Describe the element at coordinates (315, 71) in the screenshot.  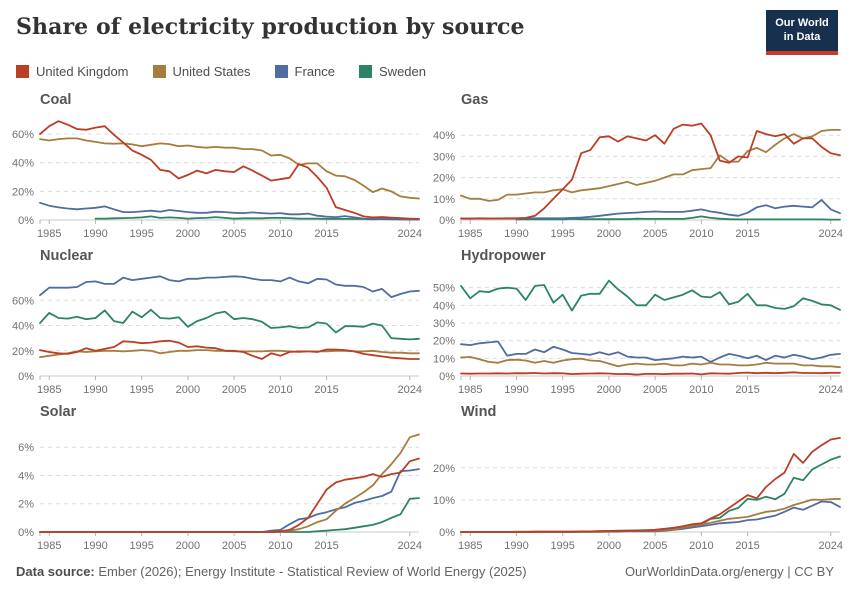
I see `legend-label-france: France` at that location.